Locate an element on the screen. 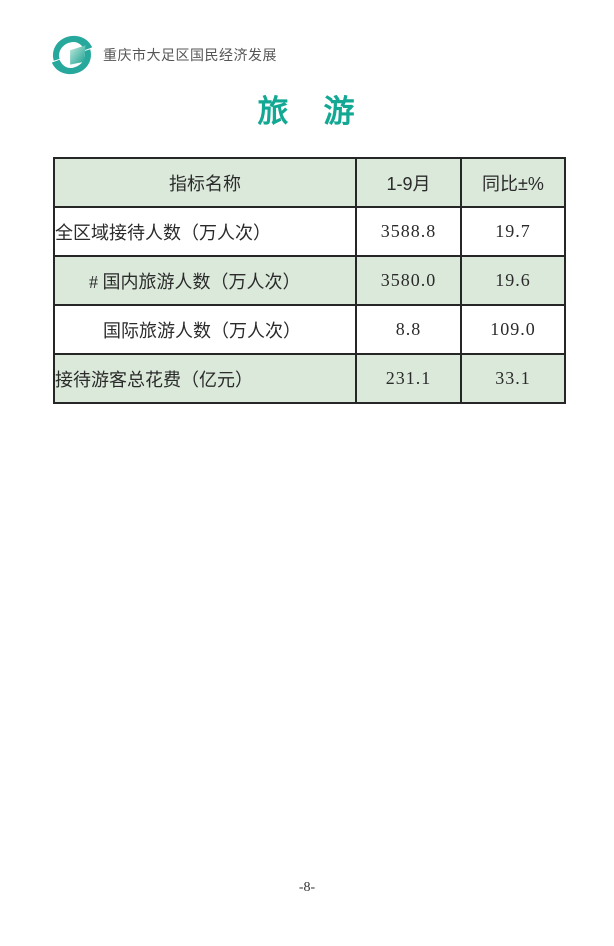 The image size is (614, 946). page-number: -8- is located at coordinates (307, 887).